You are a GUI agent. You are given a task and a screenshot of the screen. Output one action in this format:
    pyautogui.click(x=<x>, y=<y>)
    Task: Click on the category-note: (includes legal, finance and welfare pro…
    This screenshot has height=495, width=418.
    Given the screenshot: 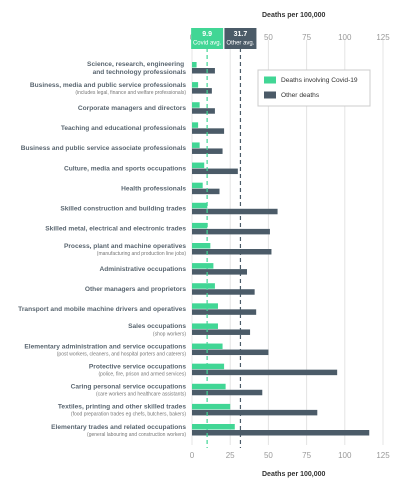 What is the action you would take?
    pyautogui.click(x=130, y=93)
    